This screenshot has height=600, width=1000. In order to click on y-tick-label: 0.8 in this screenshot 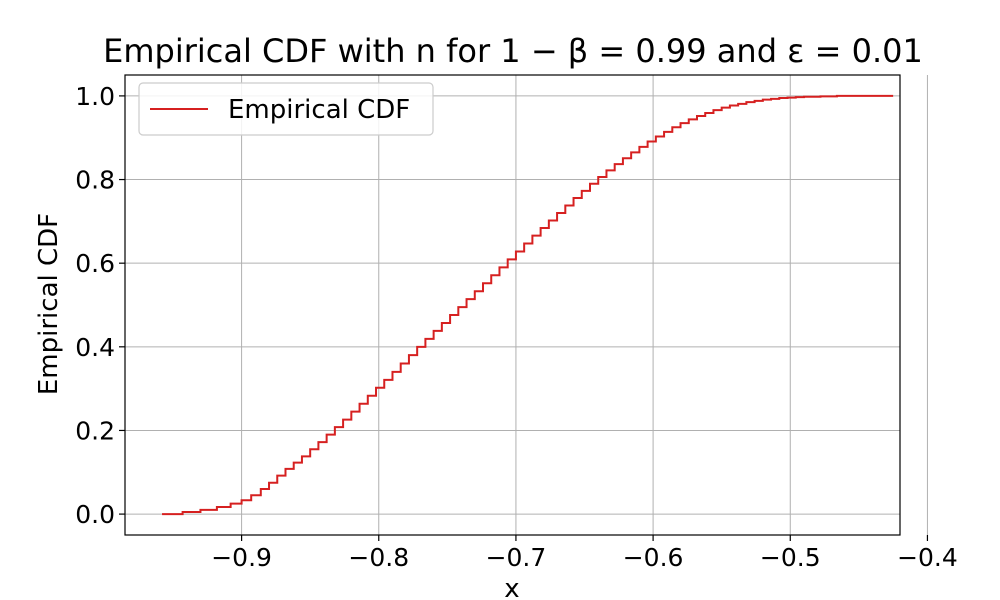, I will do `click(95, 180)`.